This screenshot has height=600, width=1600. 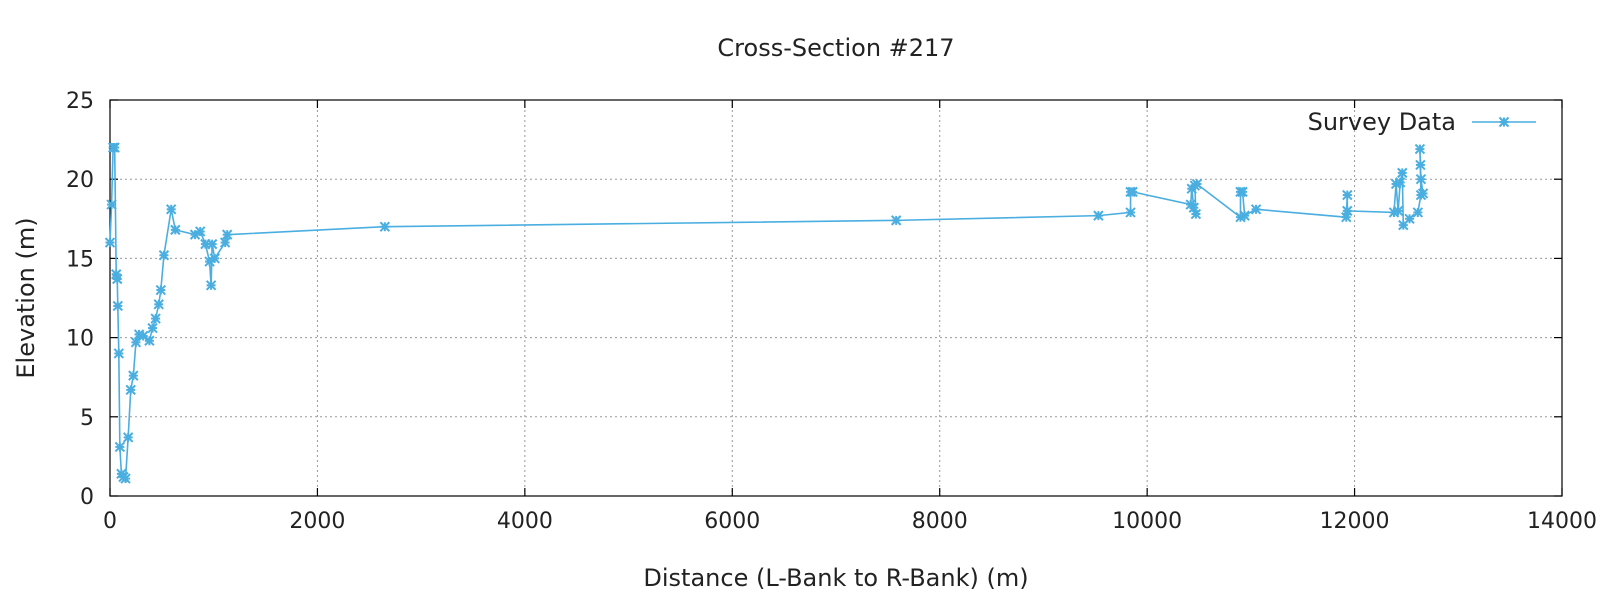 I want to click on y-tick-label: 25, so click(x=80, y=101).